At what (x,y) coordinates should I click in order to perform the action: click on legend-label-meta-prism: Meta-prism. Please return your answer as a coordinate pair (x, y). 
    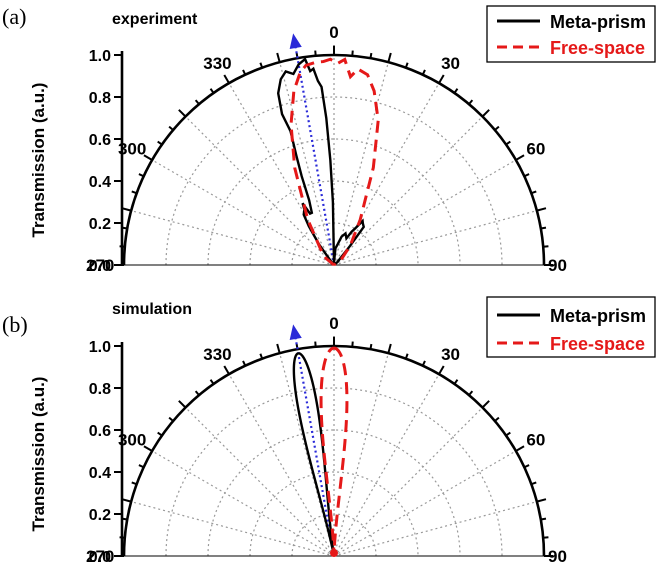
    Looking at the image, I should click on (598, 22).